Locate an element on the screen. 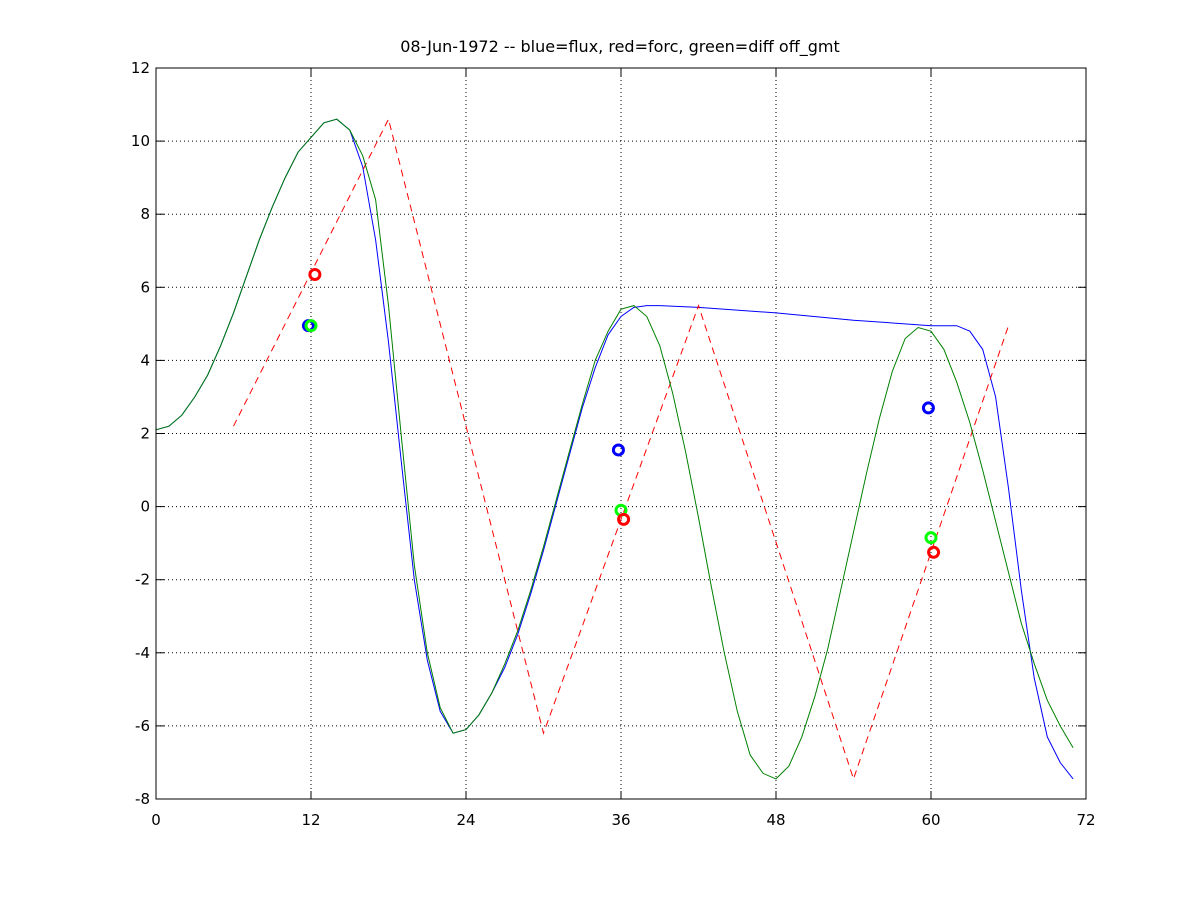  y-tick-label: 4 is located at coordinates (145, 360).